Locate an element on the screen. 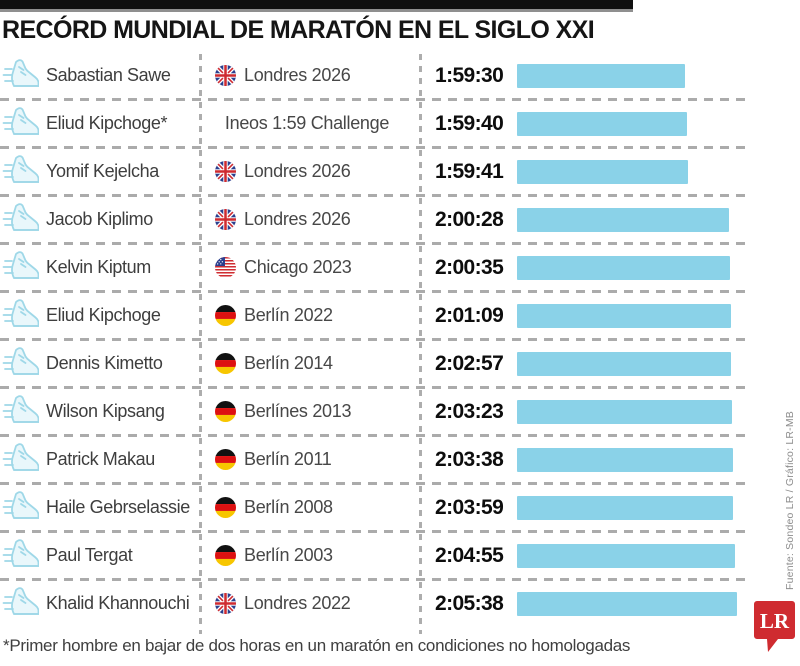 The height and width of the screenshot is (666, 800). event-cell: Berlín 2003 is located at coordinates (310, 555).